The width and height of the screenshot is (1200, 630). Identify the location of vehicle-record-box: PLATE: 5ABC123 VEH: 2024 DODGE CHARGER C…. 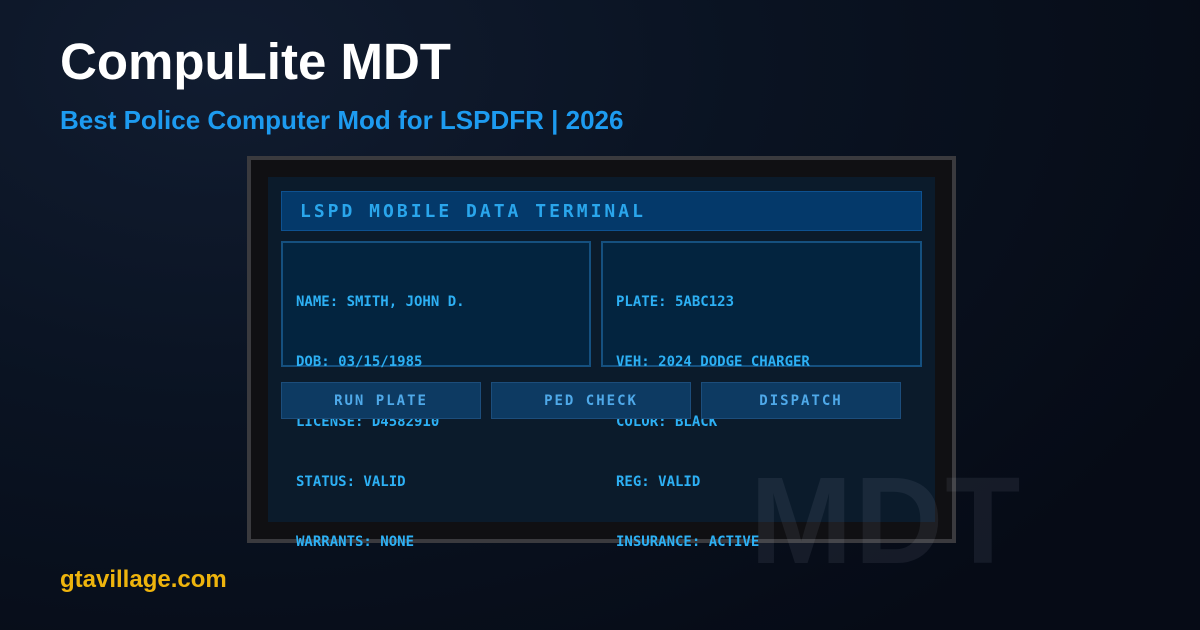
(761, 395).